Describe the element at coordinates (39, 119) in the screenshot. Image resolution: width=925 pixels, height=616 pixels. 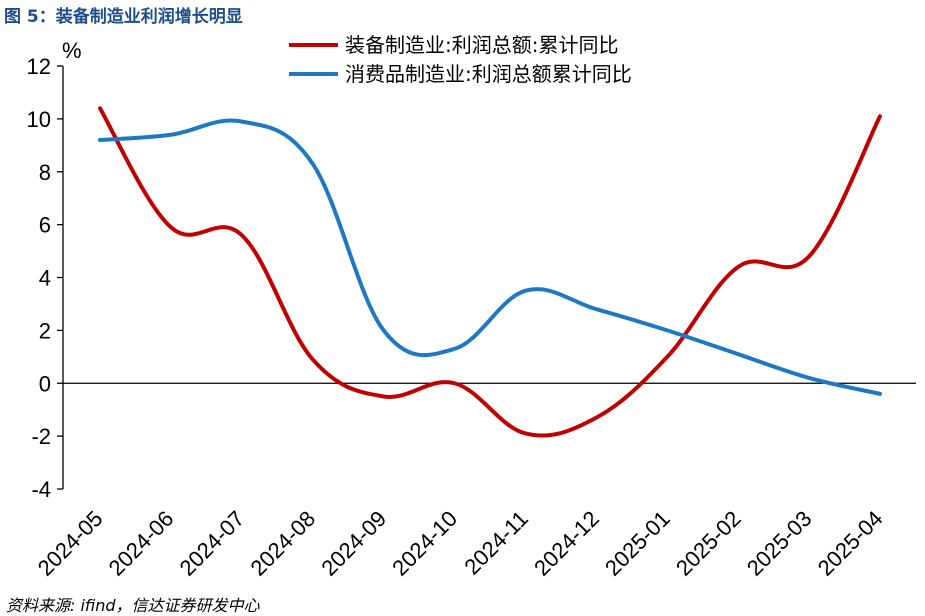
I see `y-tick-label: 10` at that location.